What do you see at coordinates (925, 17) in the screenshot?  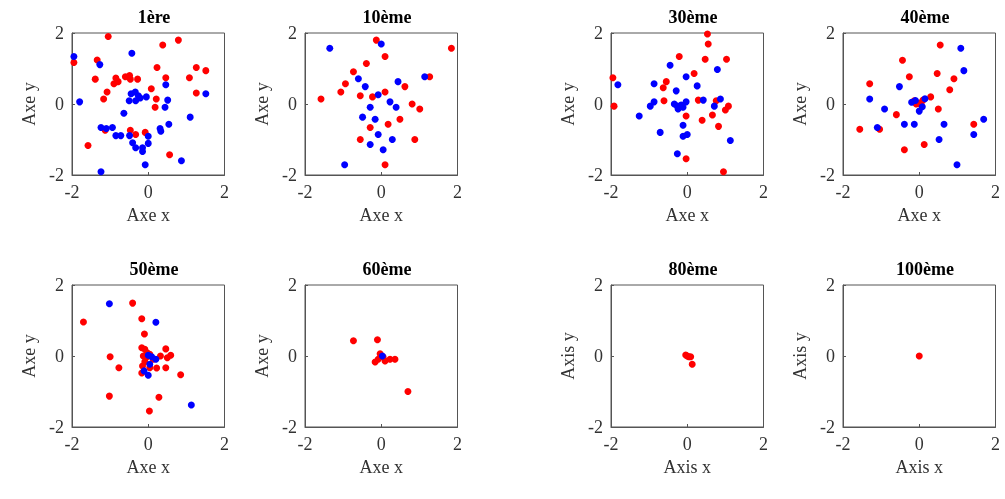 I see `chart-title: 40ème` at bounding box center [925, 17].